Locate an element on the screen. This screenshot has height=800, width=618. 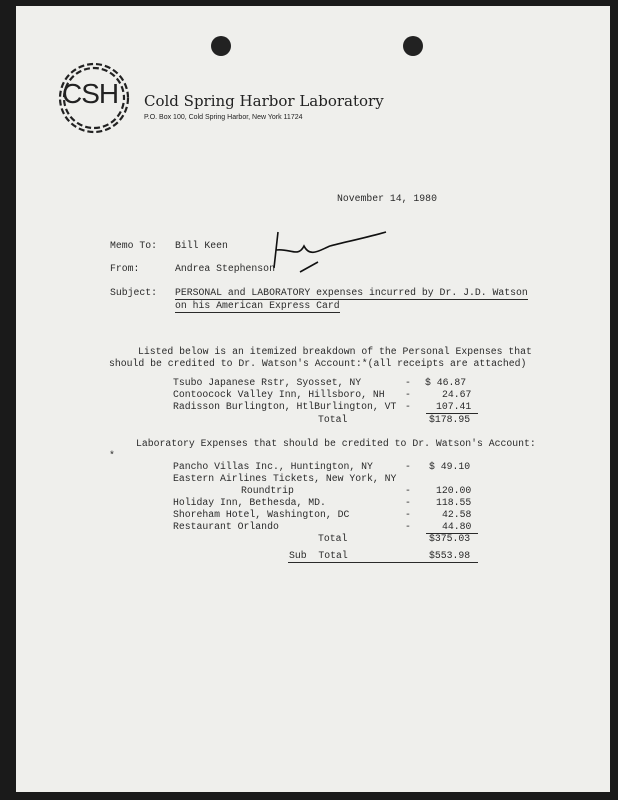
expense-desc: Restaurant Orlando is located at coordinates (226, 526).